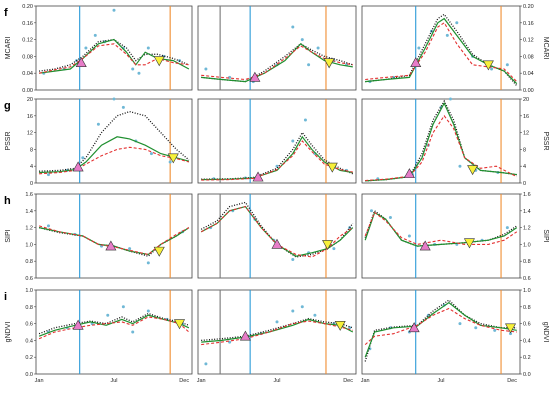 The height and width of the screenshot is (403, 550). What do you see at coordinates (29, 325) in the screenshot?
I see `y-tick-label: 0.6` at bounding box center [29, 325].